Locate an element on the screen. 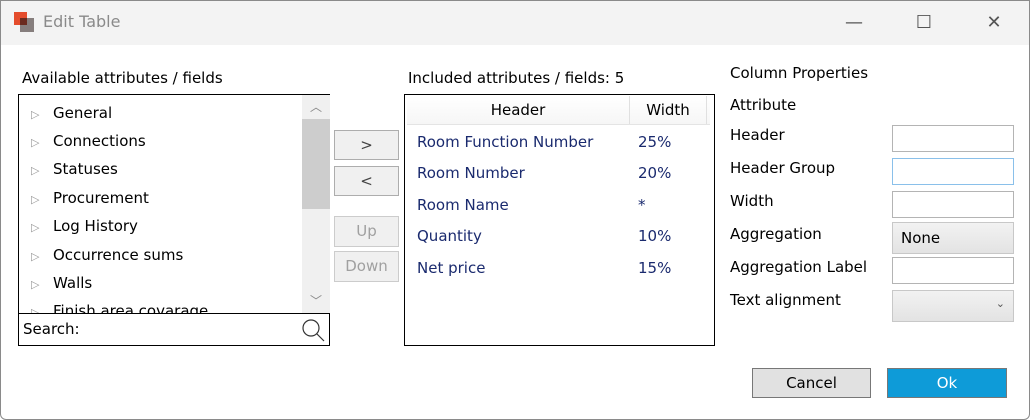 The width and height of the screenshot is (1030, 420). table-row: Room Number 20% is located at coordinates (562, 173).